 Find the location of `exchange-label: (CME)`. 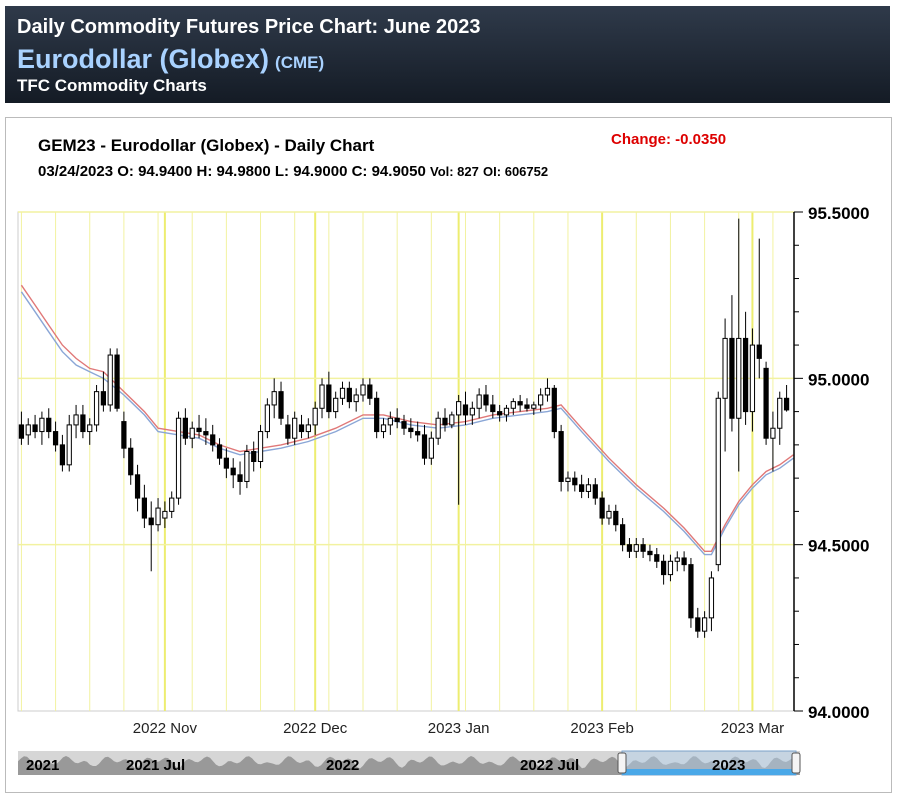

exchange-label: (CME) is located at coordinates (300, 62).